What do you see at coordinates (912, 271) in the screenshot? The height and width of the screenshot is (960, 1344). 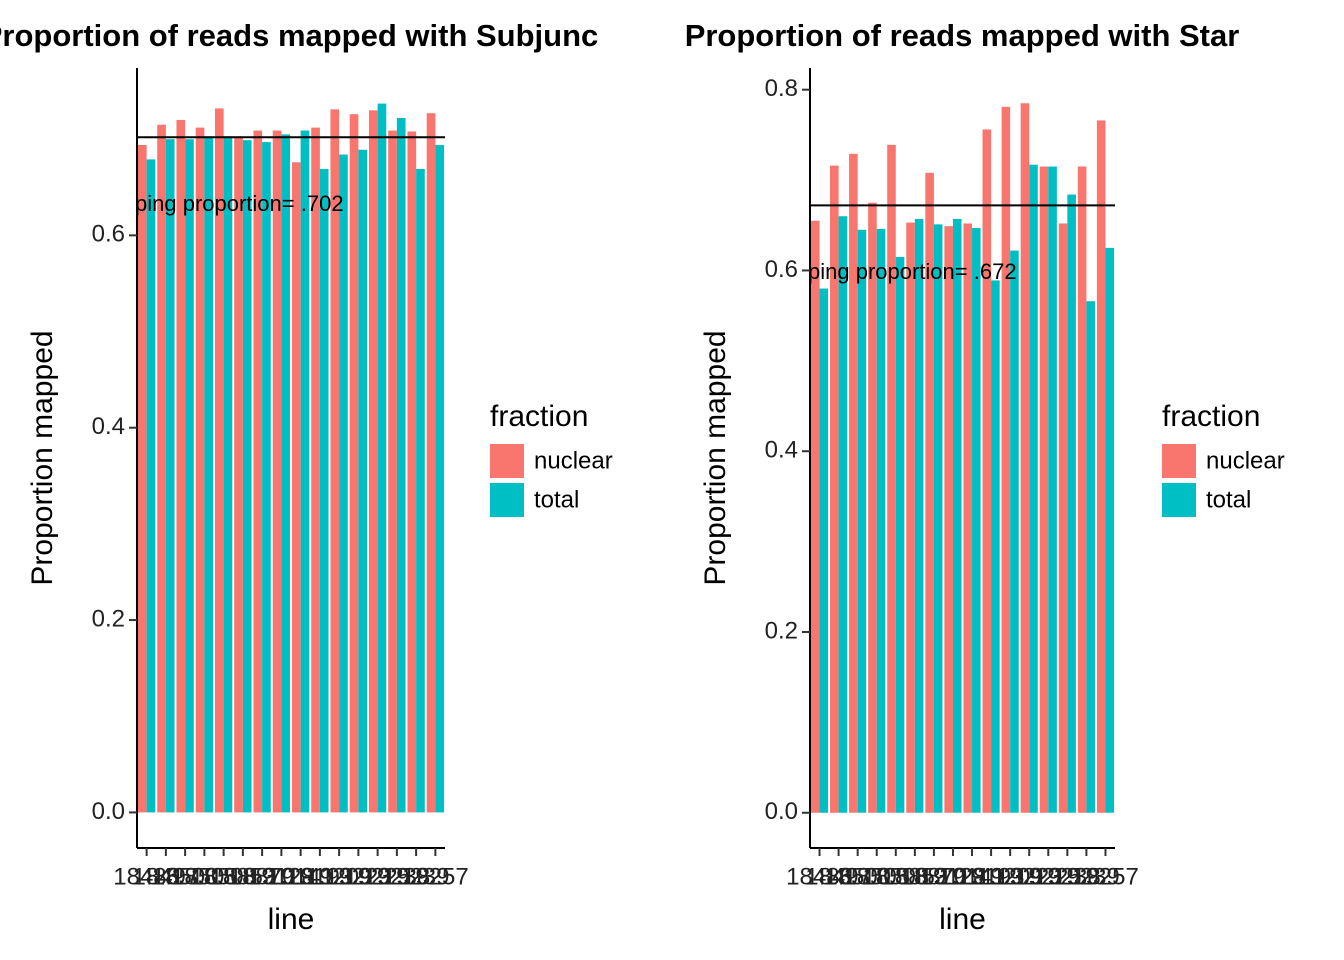 I see `annotation: ping proportion= .672` at bounding box center [912, 271].